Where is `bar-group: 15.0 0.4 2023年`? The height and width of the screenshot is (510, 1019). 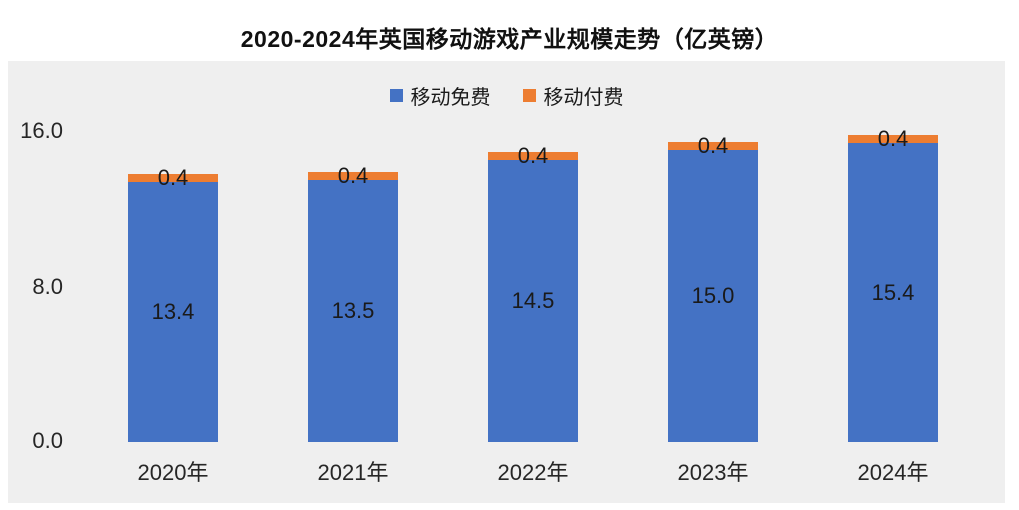 bar-group: 15.0 0.4 2023年 is located at coordinates (713, 309).